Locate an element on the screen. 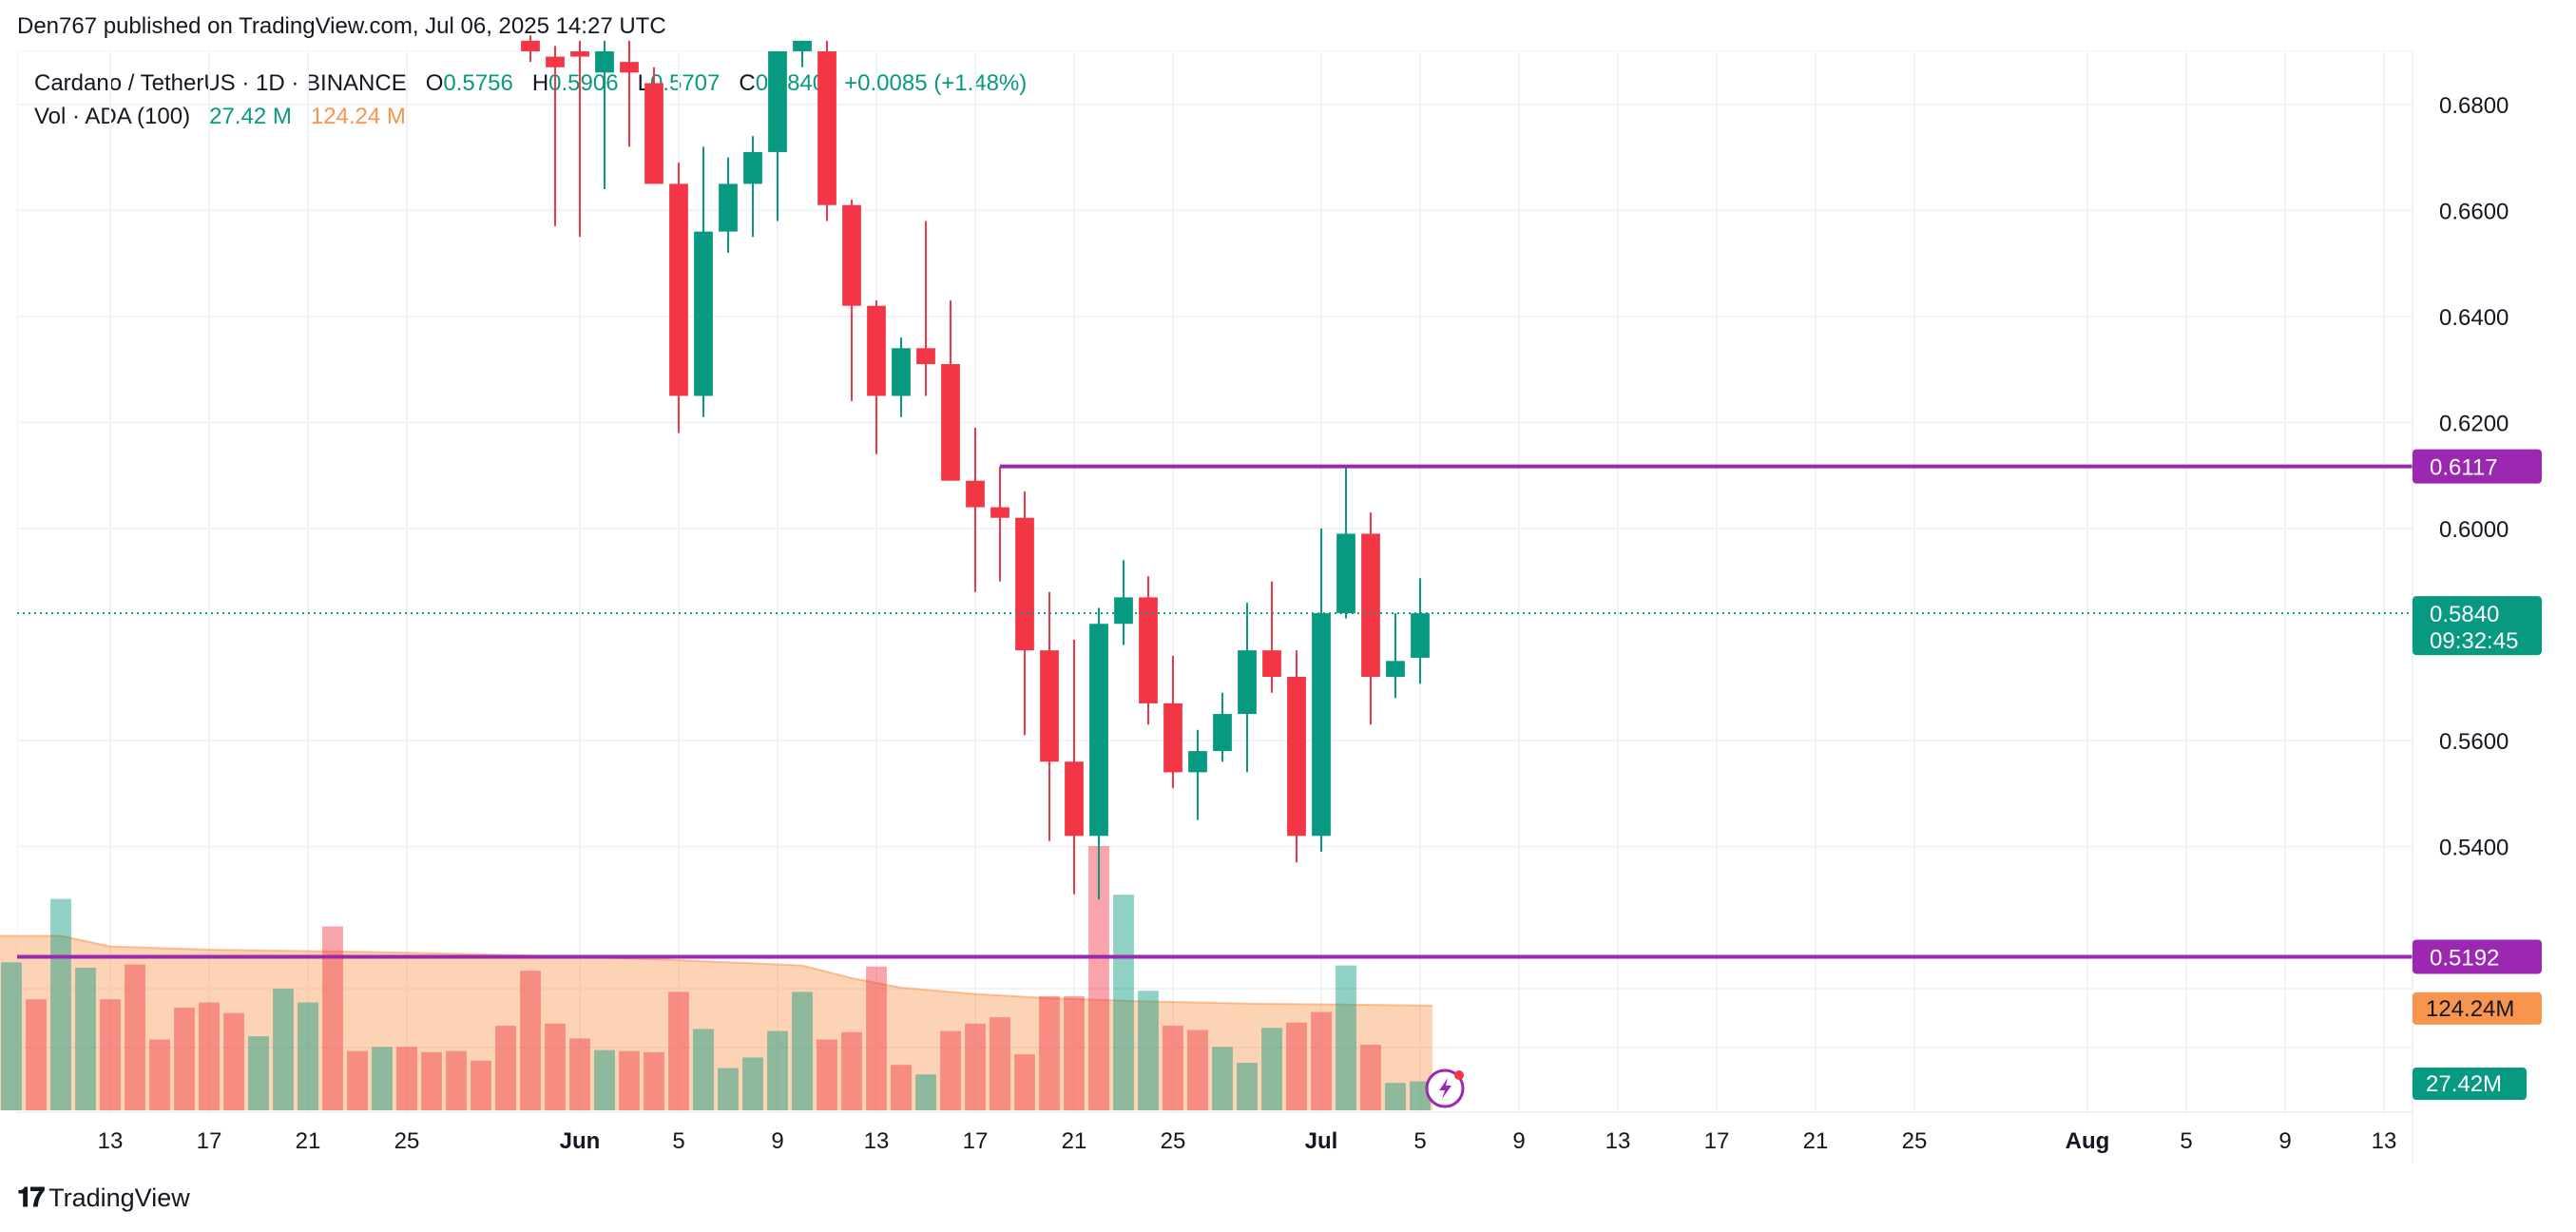 This screenshot has width=2576, height=1232. volume-layer is located at coordinates (716, 978).